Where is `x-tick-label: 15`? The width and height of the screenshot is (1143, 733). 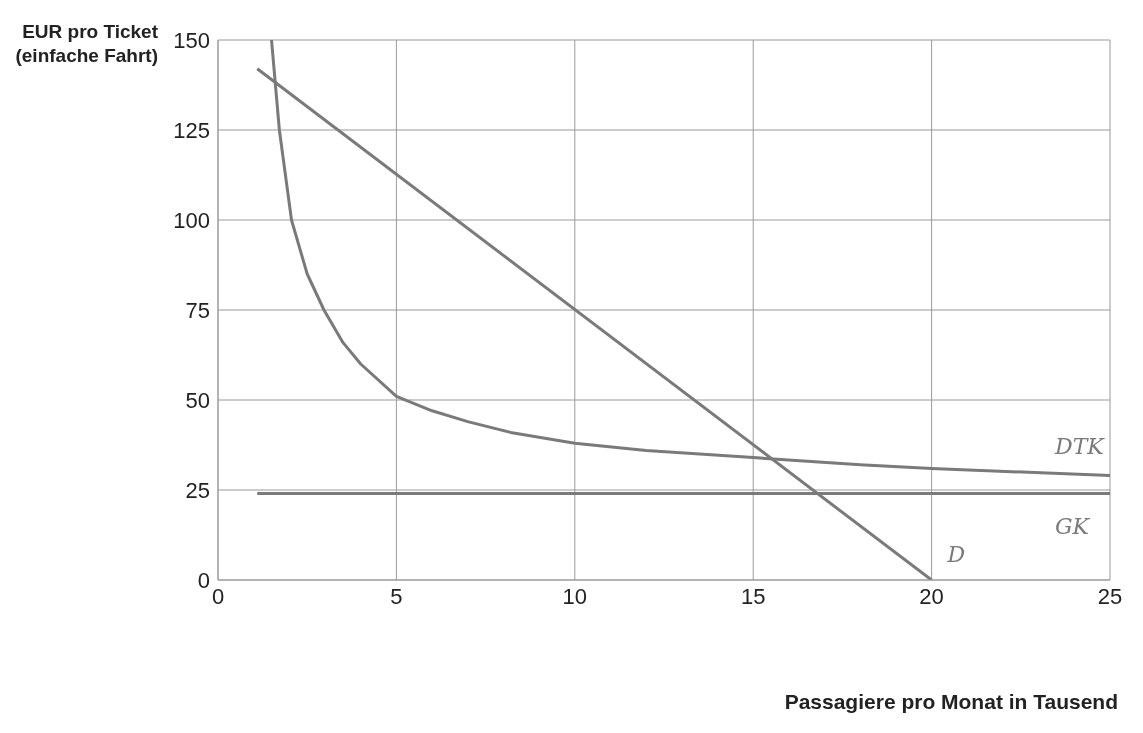 x-tick-label: 15 is located at coordinates (753, 596).